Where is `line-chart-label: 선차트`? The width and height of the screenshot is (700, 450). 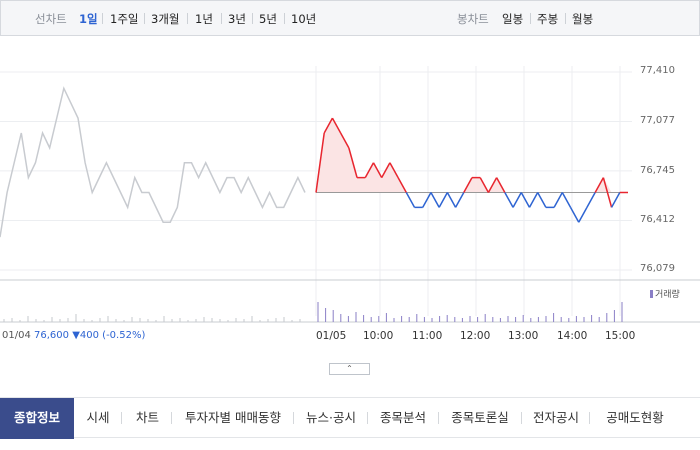
line-chart-label: 선차트 is located at coordinates (51, 19).